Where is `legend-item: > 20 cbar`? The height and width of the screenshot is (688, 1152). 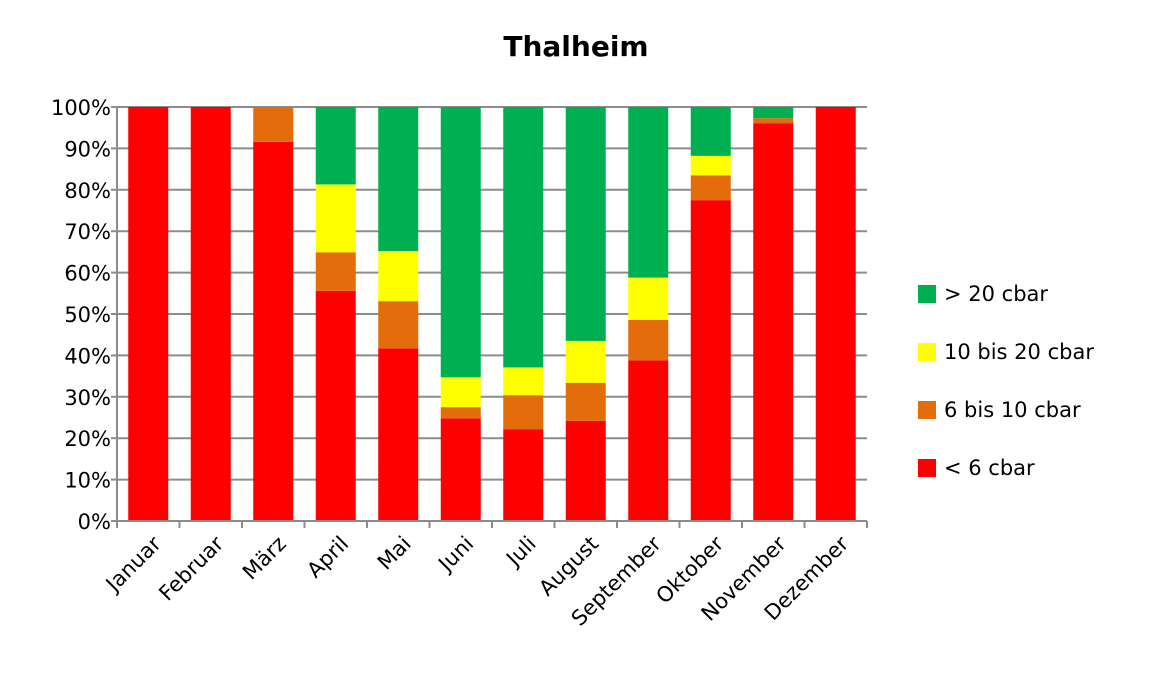 legend-item: > 20 cbar is located at coordinates (983, 294).